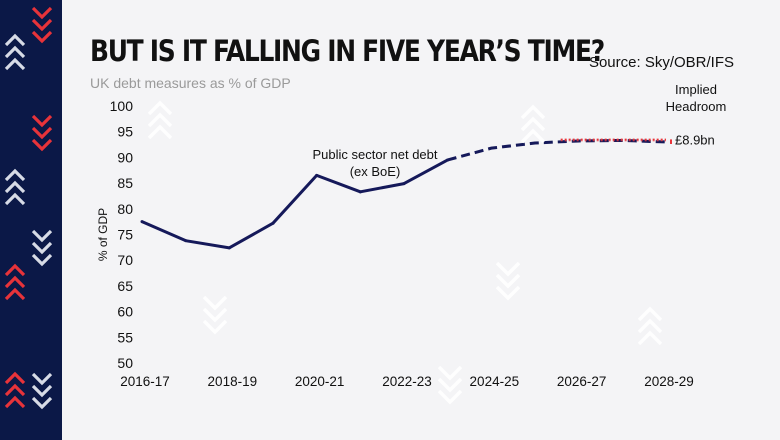 The height and width of the screenshot is (440, 780). What do you see at coordinates (125, 260) in the screenshot?
I see `y-tick-label: 70` at bounding box center [125, 260].